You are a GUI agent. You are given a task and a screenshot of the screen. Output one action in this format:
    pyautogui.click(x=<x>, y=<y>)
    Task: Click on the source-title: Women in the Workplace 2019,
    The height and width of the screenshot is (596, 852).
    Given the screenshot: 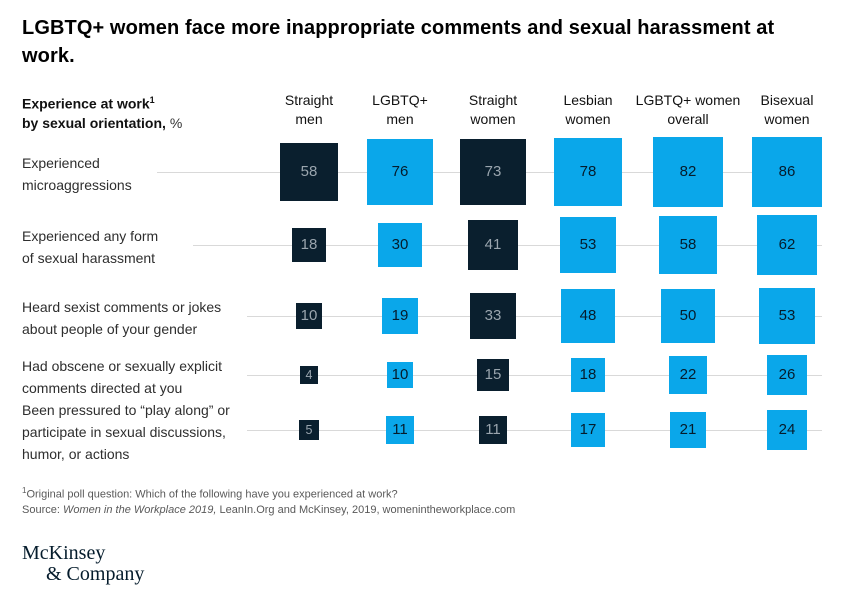 What is the action you would take?
    pyautogui.click(x=139, y=510)
    